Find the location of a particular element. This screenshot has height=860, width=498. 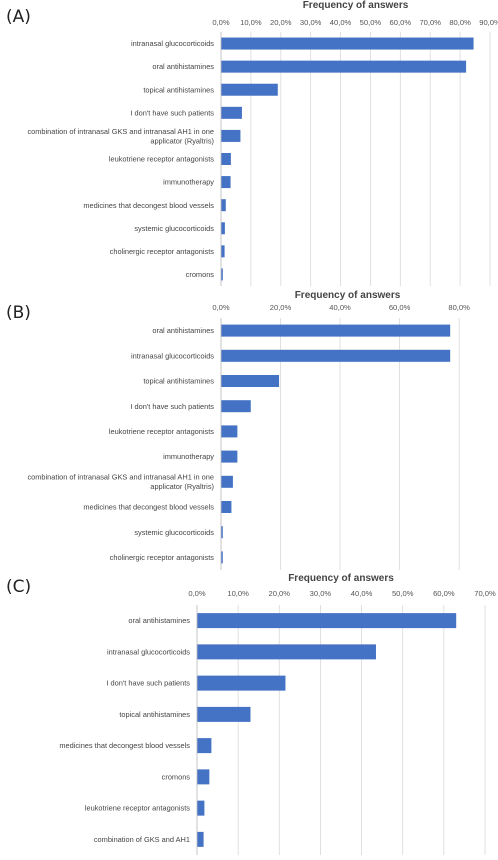

tick-label: 90,0% is located at coordinates (488, 22).